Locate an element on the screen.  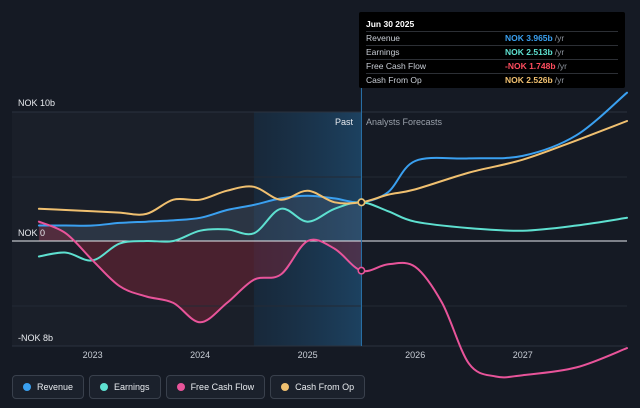
tooltip-value-free-cash-flow: -NOK 1.748b is located at coordinates (530, 66).